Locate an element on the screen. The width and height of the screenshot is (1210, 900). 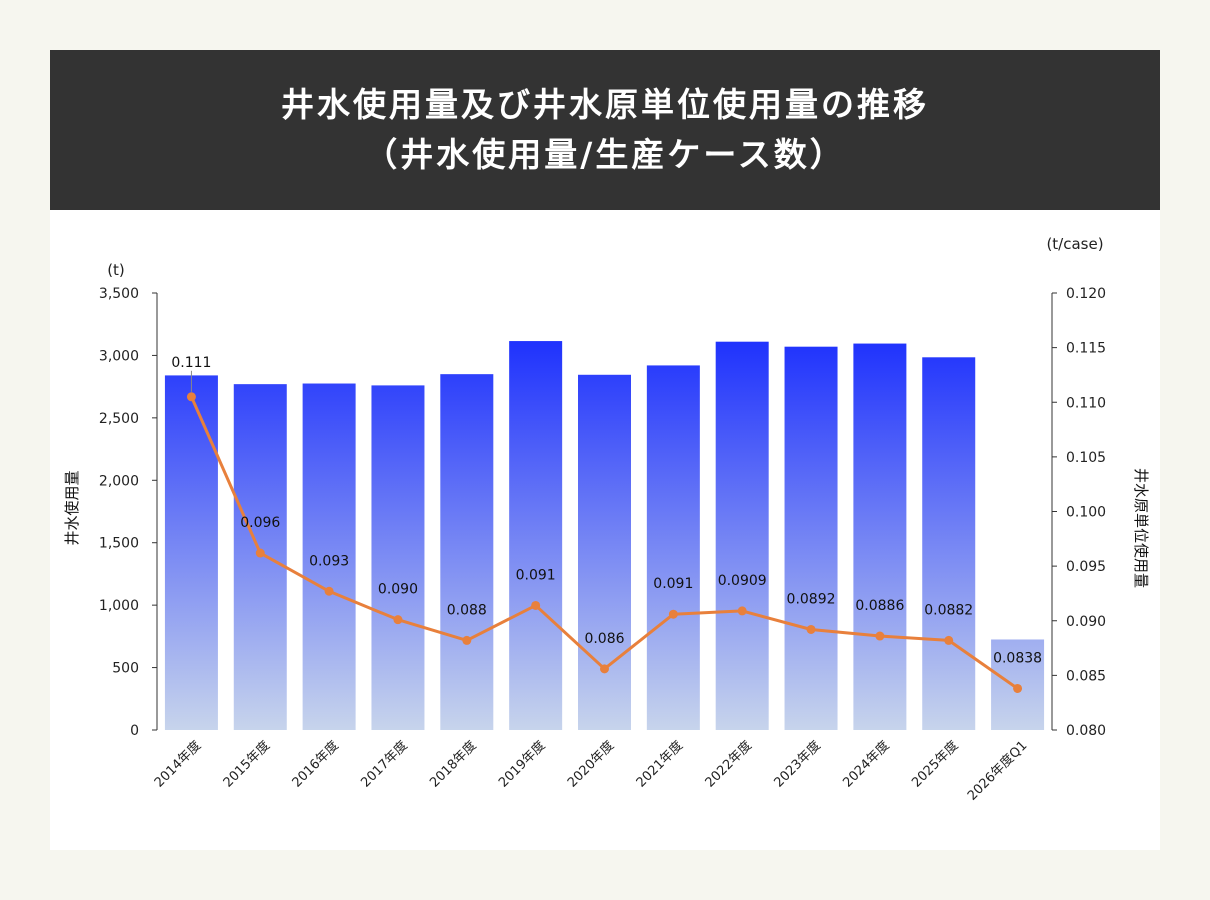
category-label: 2021年度 is located at coordinates (659, 764).